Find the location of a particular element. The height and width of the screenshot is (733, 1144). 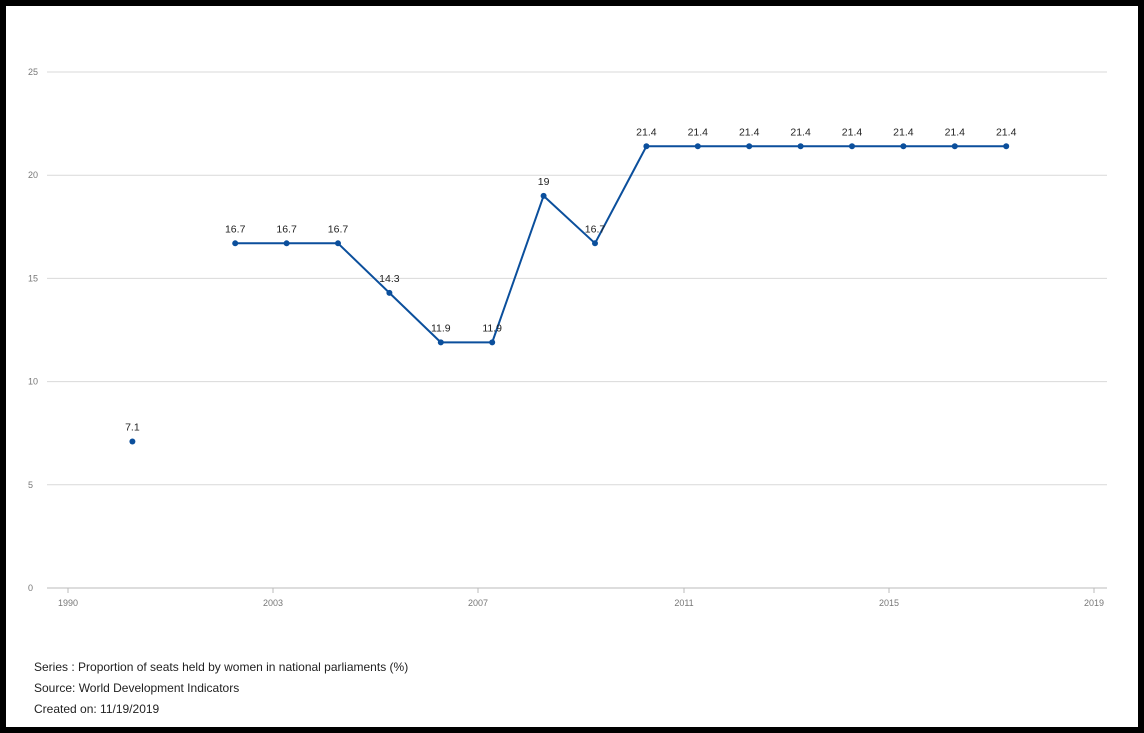

data-label-2013: 21.4 is located at coordinates (749, 132).